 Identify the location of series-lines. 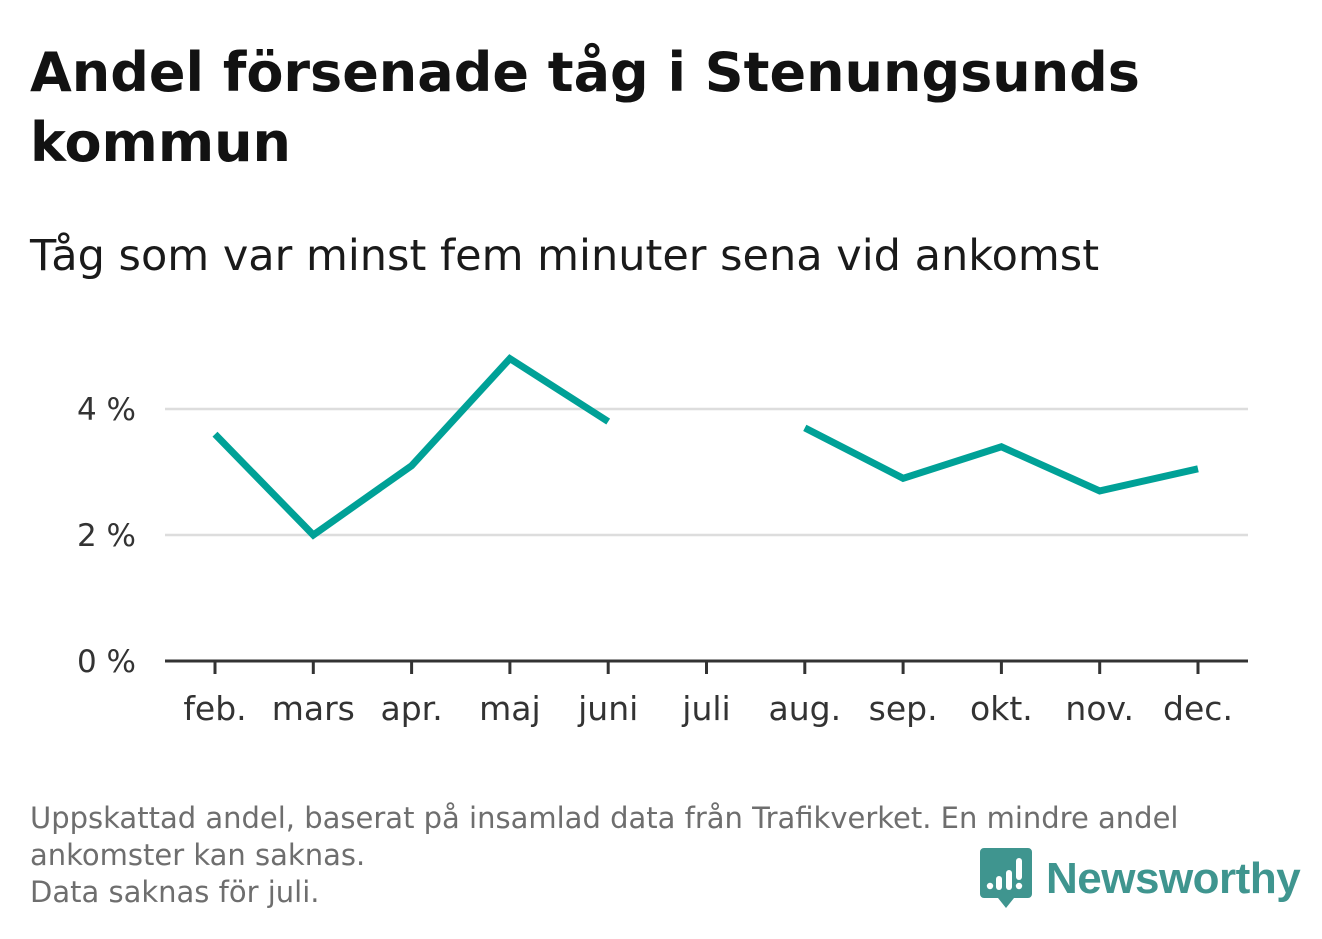
(705, 447).